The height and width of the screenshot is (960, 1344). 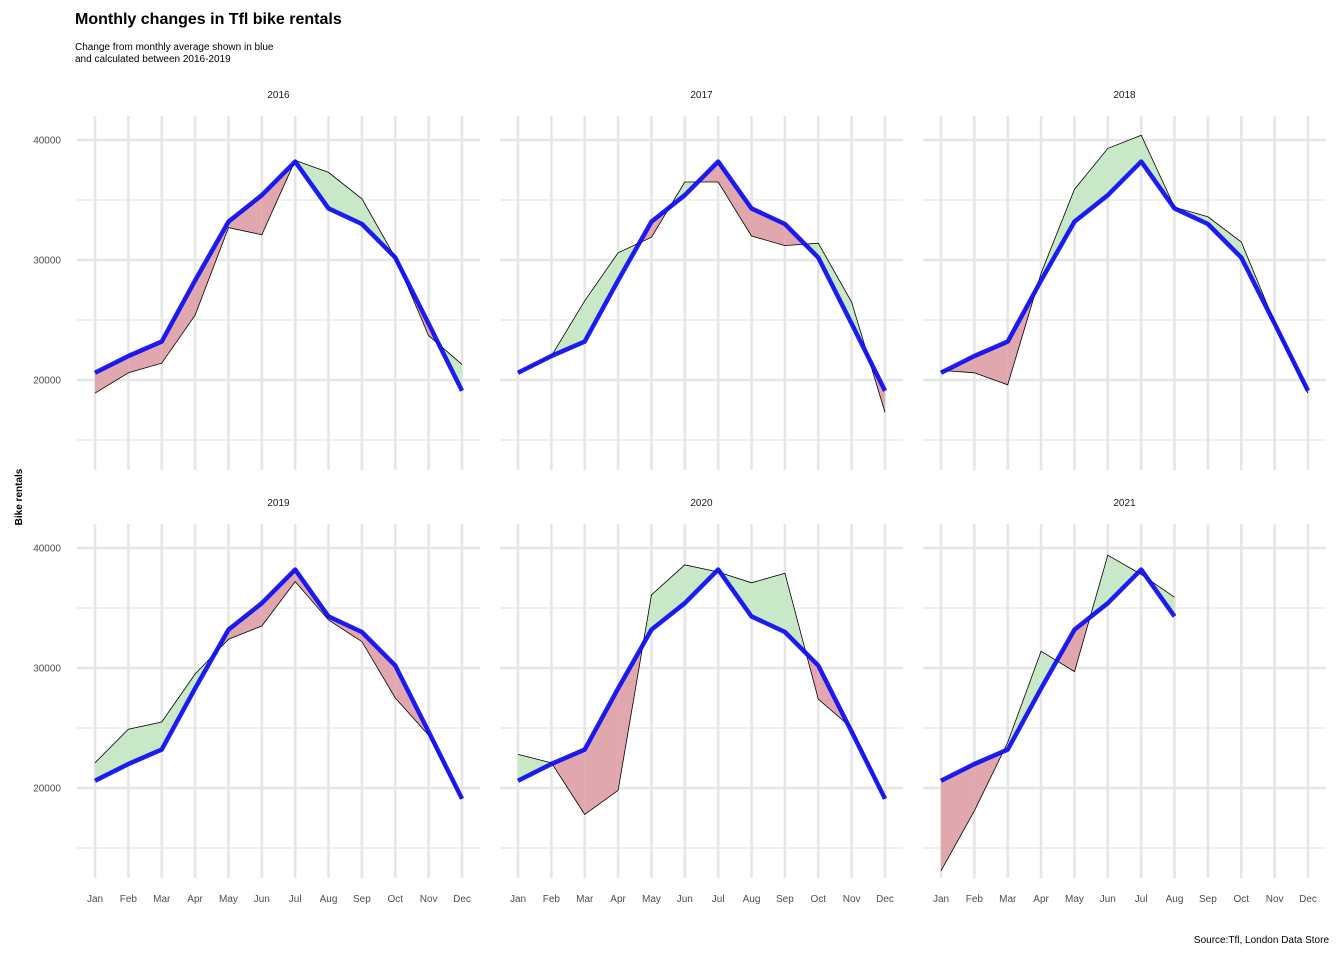 What do you see at coordinates (208, 19) in the screenshot?
I see `chart-title: Monthly changes in Tfl bike rentals` at bounding box center [208, 19].